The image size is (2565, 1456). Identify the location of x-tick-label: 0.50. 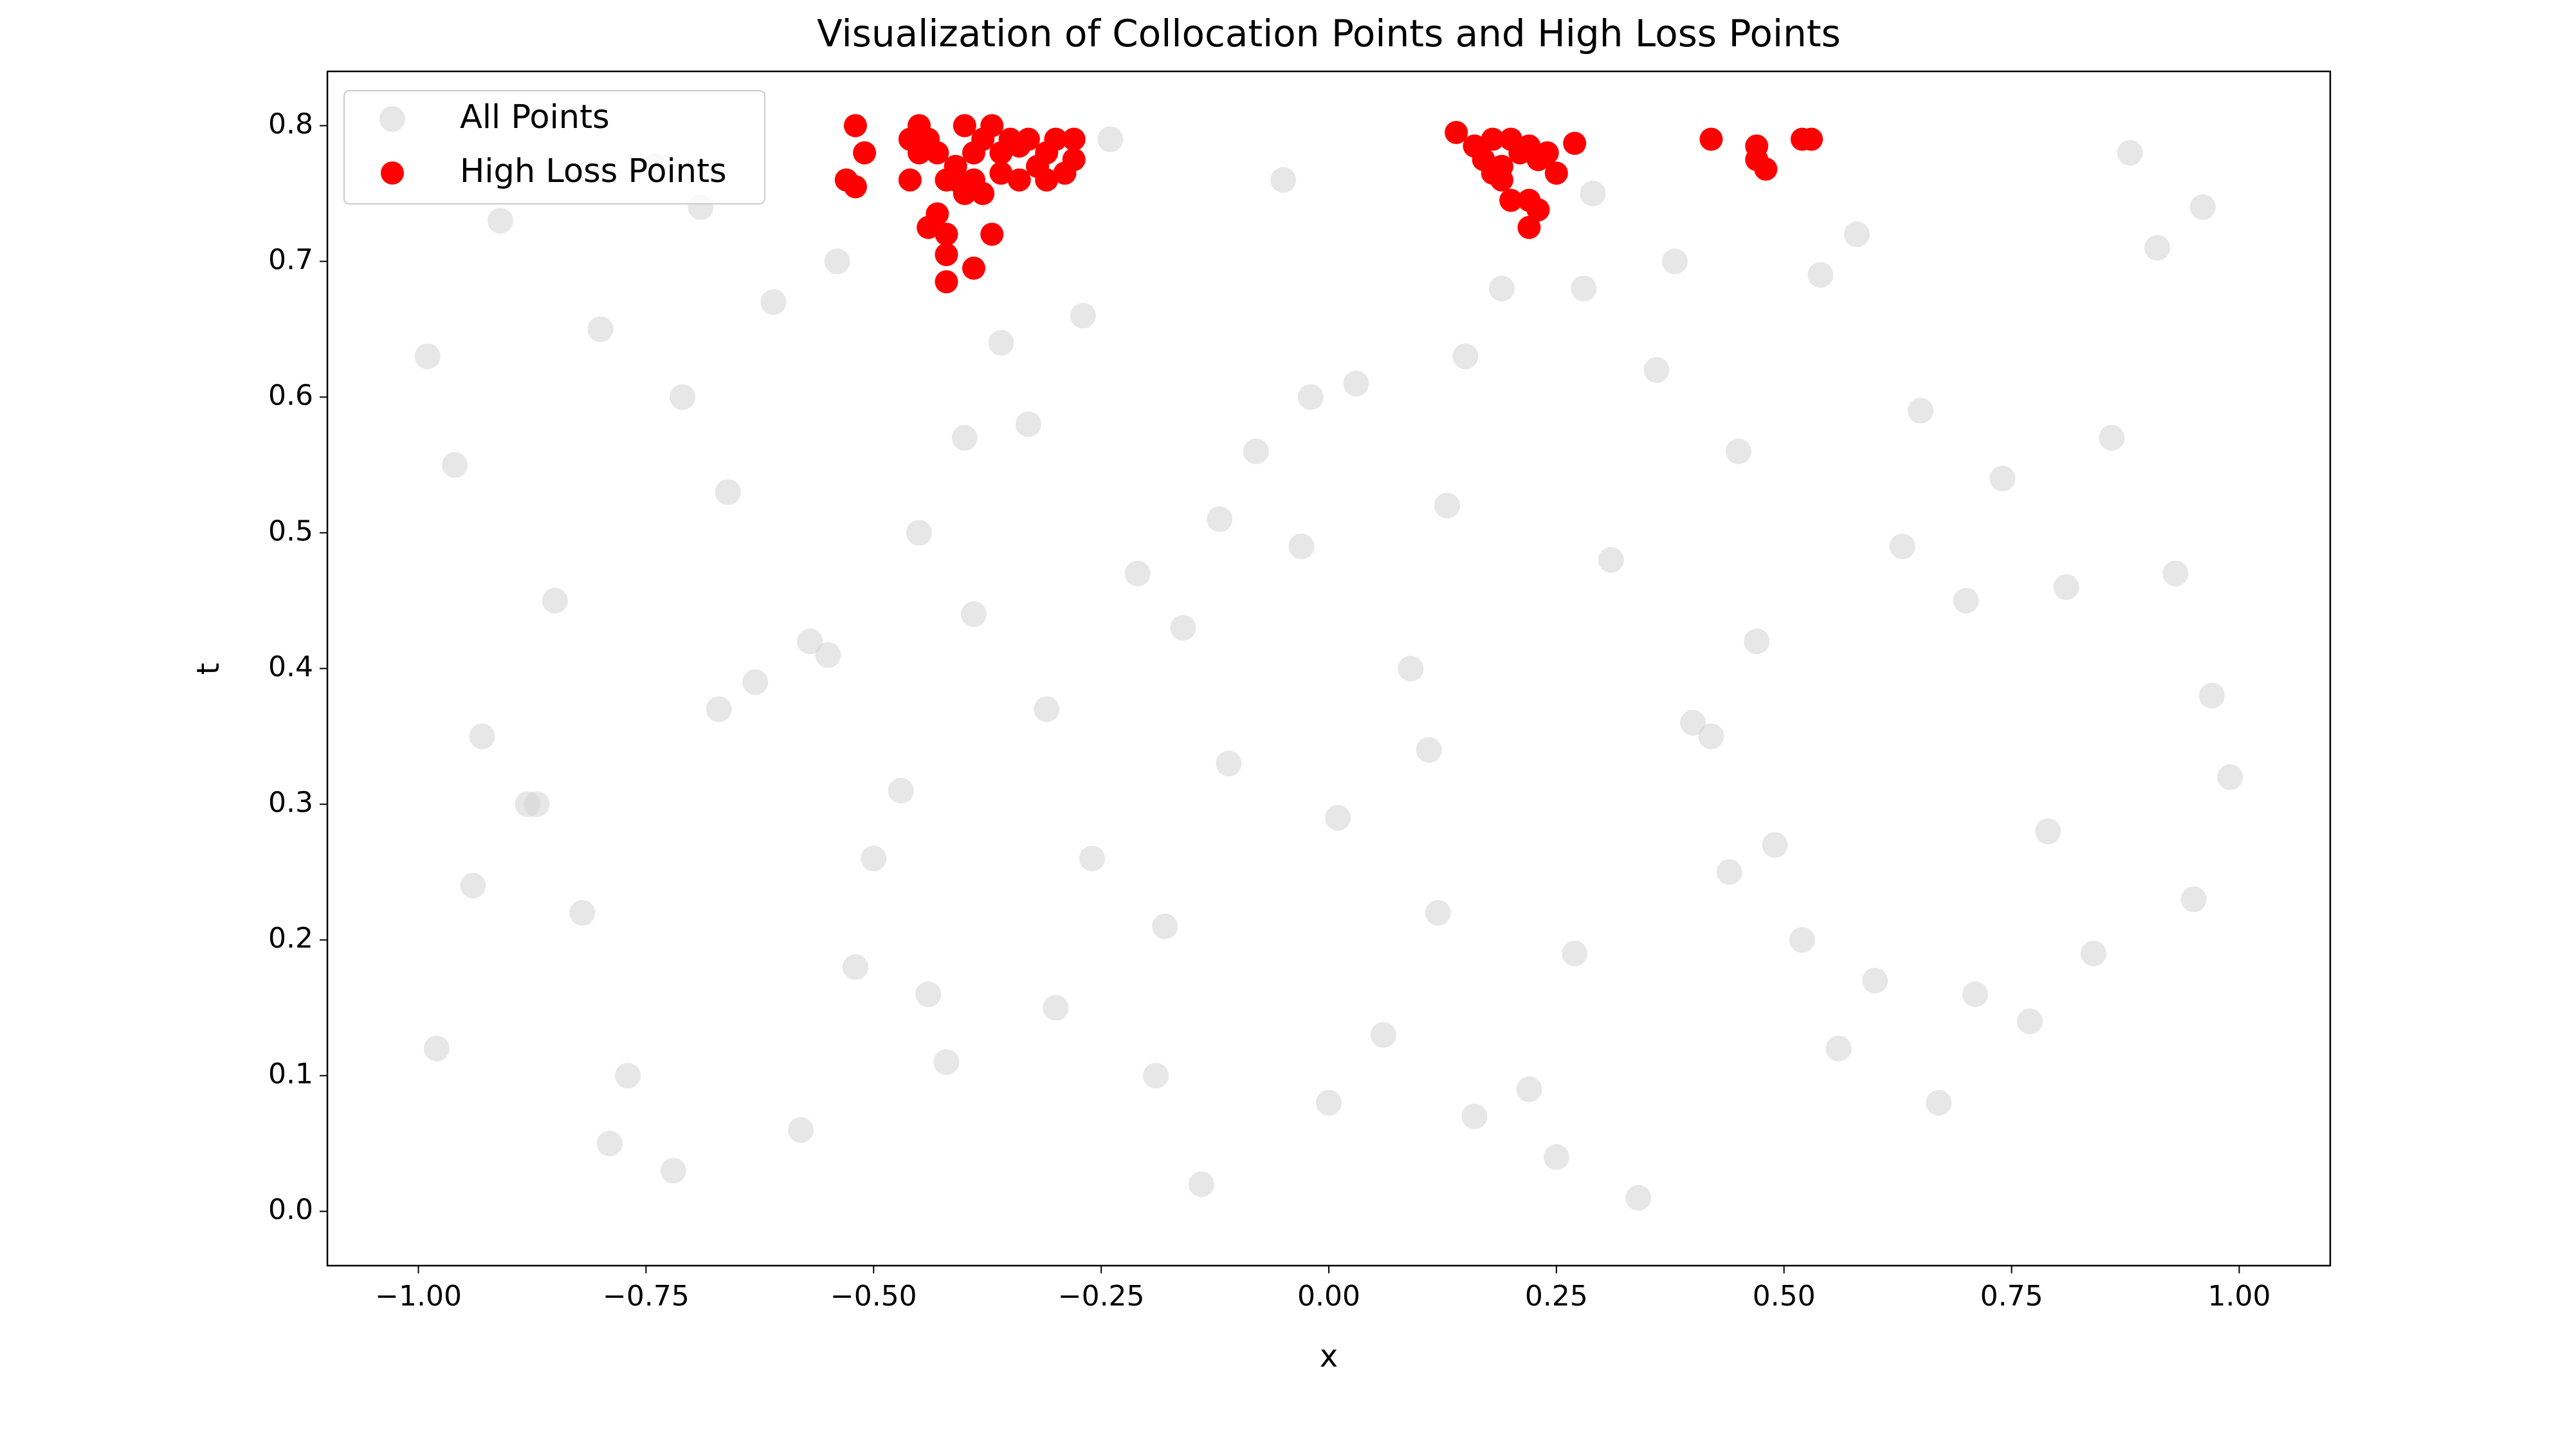
(1784, 1296).